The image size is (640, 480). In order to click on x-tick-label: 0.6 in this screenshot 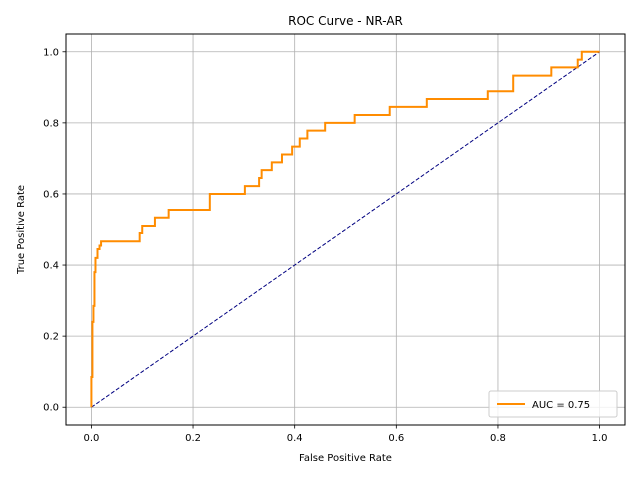, I will do `click(396, 438)`.